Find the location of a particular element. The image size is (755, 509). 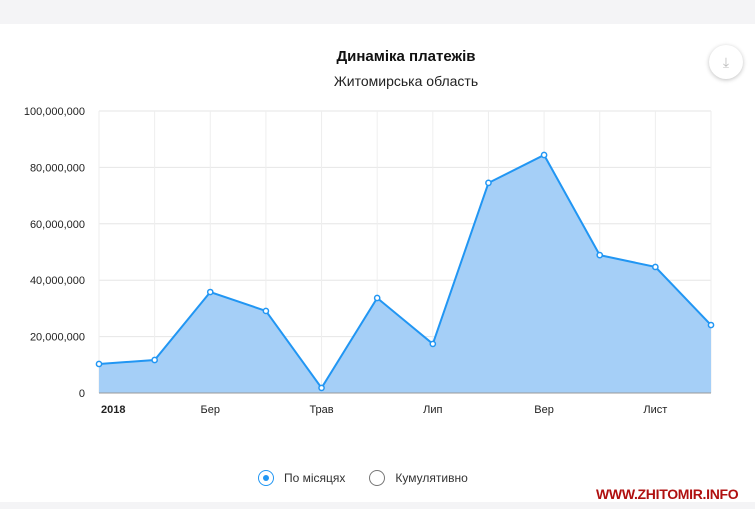

legend: По місяцях Кумулятивно is located at coordinates (363, 478).